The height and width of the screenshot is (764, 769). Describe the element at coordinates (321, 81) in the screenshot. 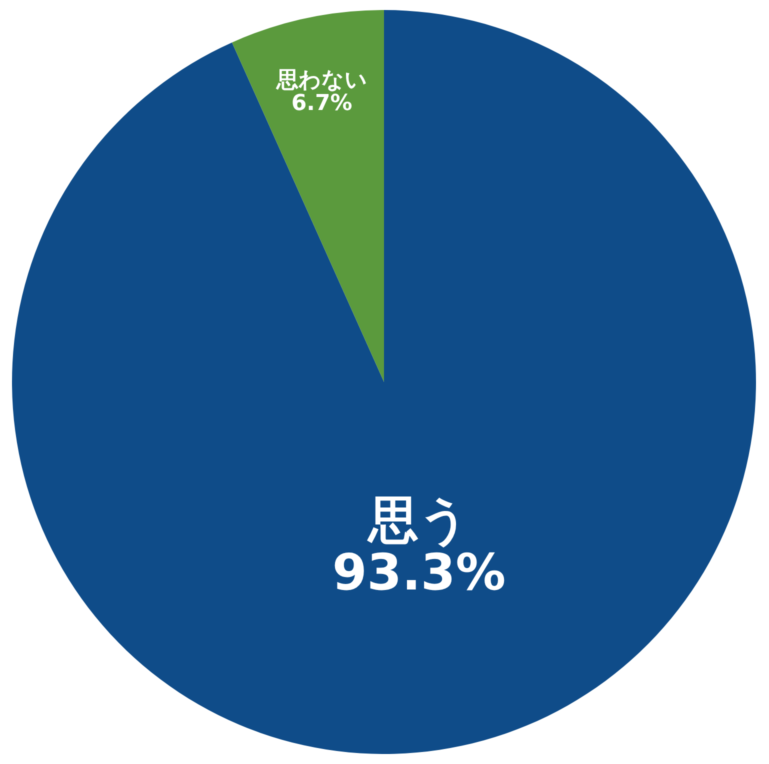

I see `slice-label: 思わない` at that location.